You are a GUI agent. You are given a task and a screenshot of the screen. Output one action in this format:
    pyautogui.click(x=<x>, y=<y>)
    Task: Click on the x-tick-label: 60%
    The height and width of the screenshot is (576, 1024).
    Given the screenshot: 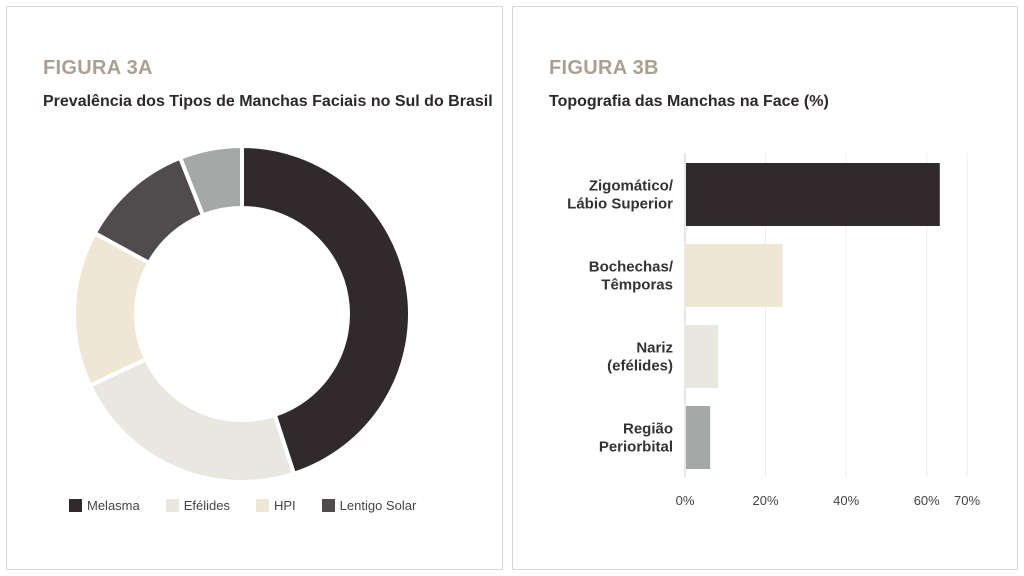 What is the action you would take?
    pyautogui.click(x=927, y=500)
    